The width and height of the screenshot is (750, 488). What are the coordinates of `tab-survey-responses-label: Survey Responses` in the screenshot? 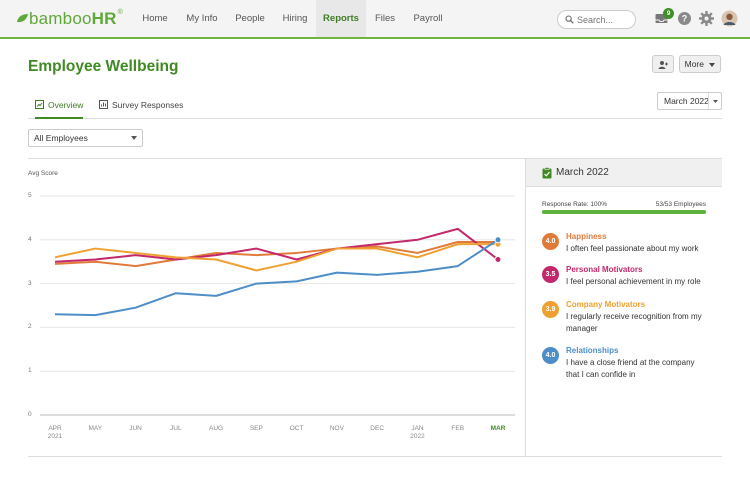 It's located at (148, 105).